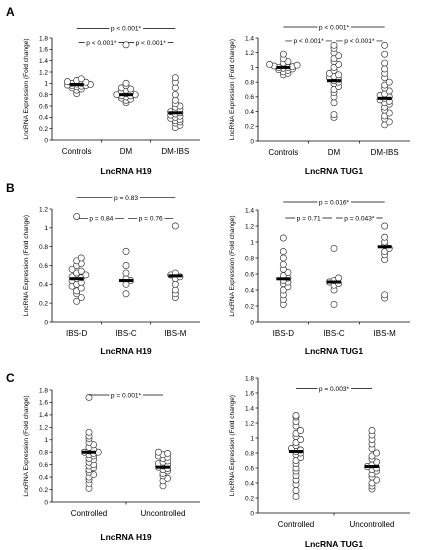  I want to click on panel-letter-a: A, so click(10, 12).